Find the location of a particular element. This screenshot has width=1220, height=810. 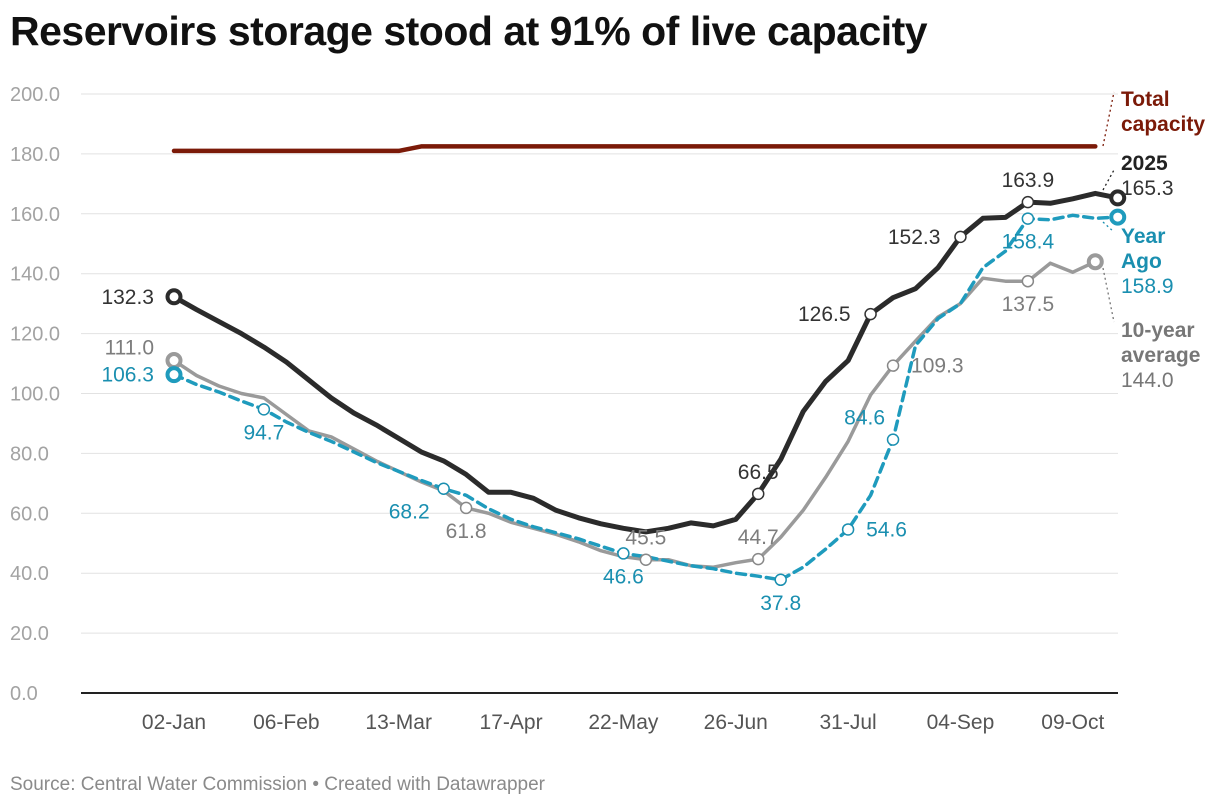

y-tick-label: 100.0 is located at coordinates (35, 395).